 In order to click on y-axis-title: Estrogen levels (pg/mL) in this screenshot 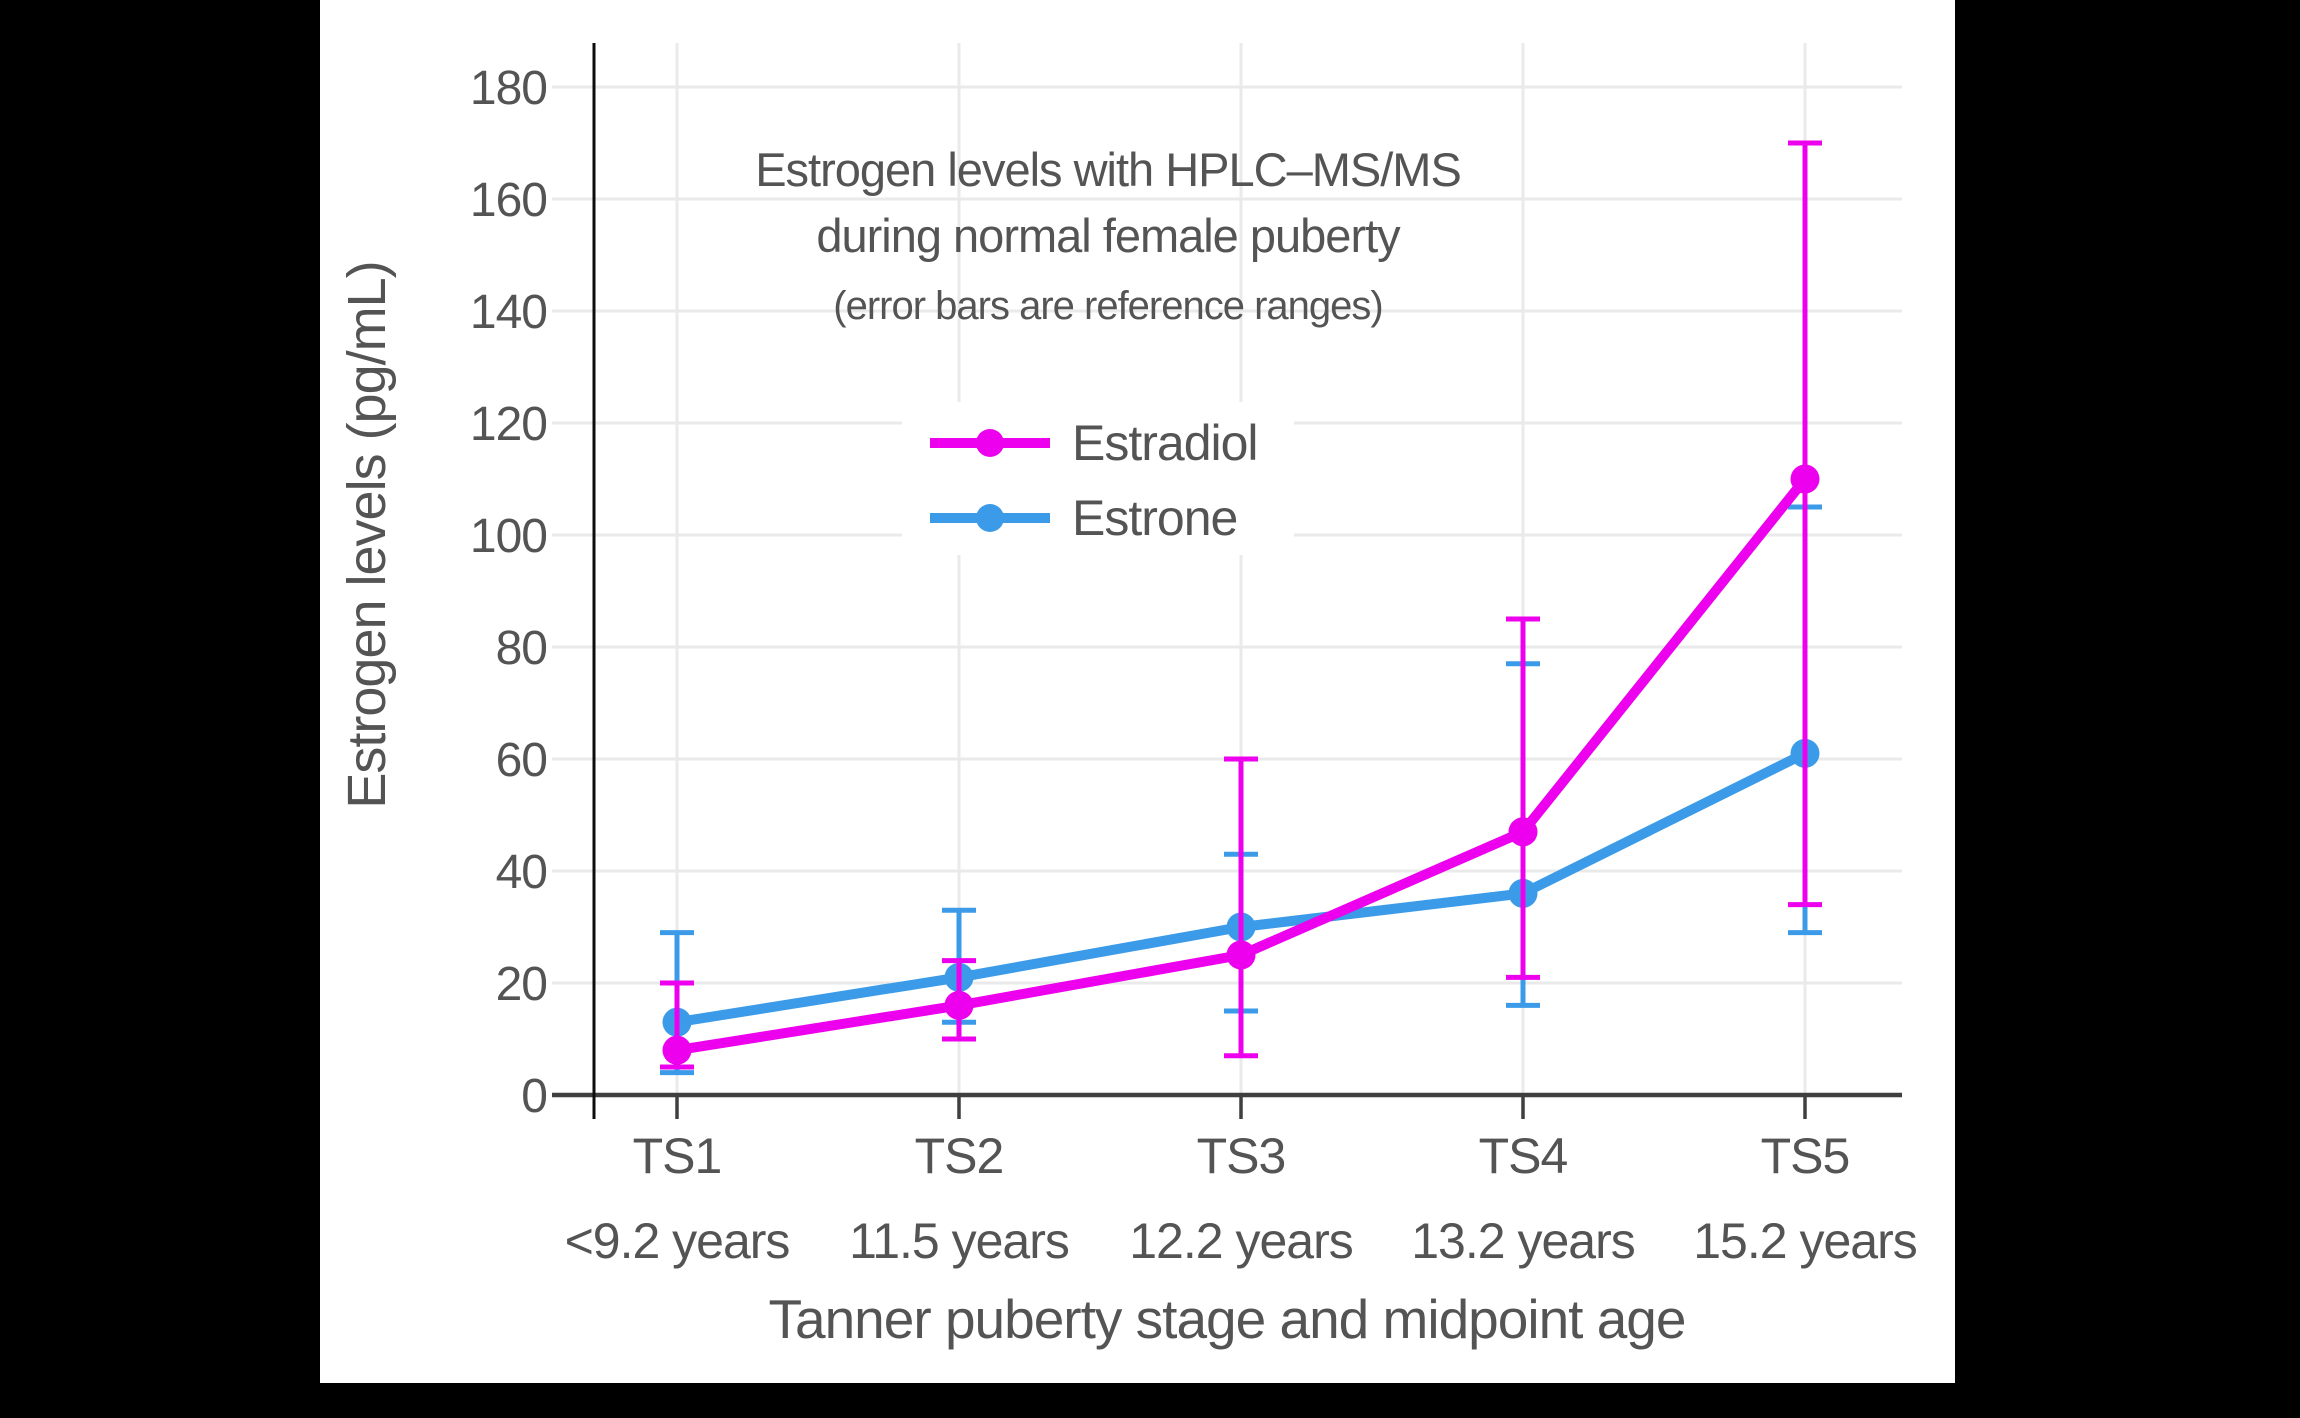, I will do `click(367, 534)`.